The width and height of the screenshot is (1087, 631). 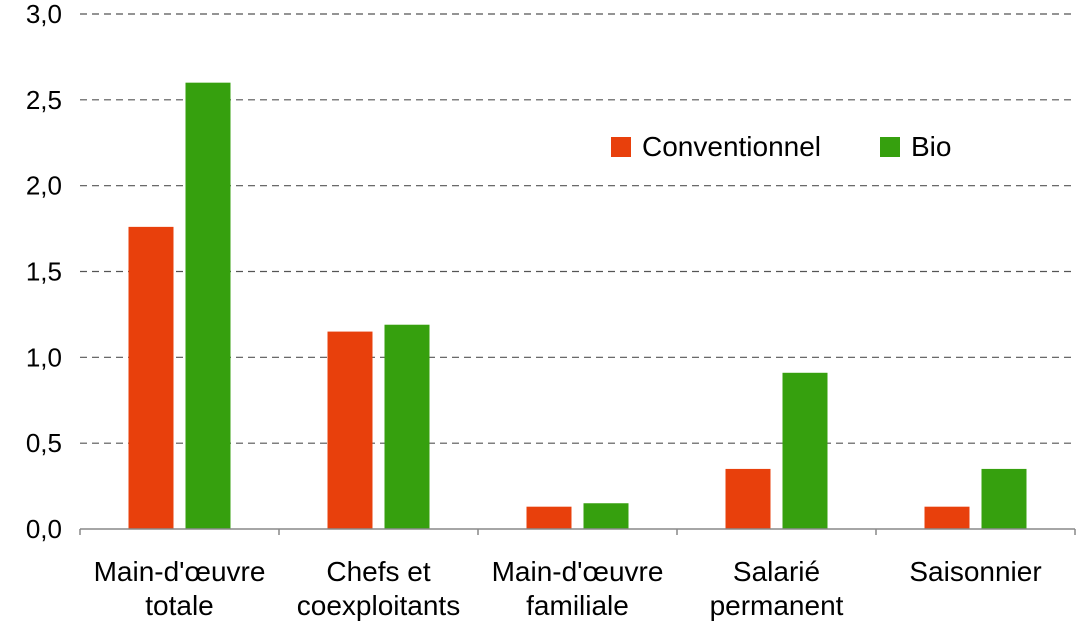 I want to click on x-tick-label: familiale, so click(x=577, y=605).